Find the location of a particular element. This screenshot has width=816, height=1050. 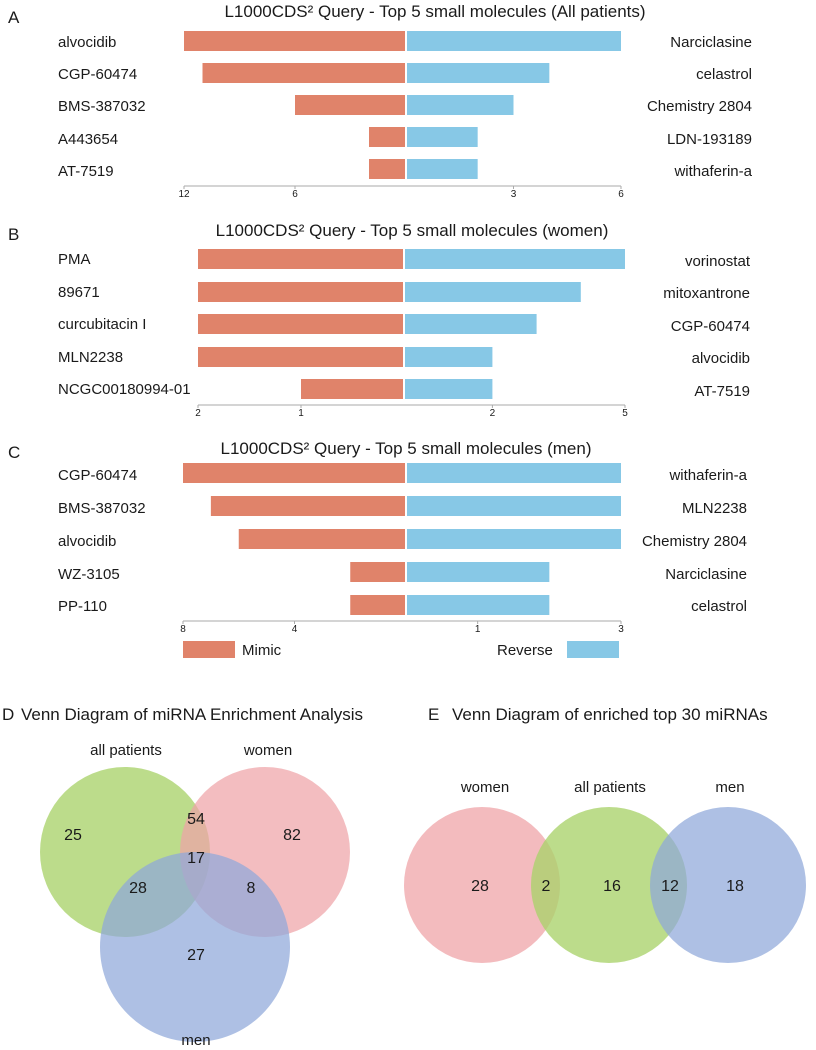

legend: Mimic Reverse is located at coordinates (401, 650).